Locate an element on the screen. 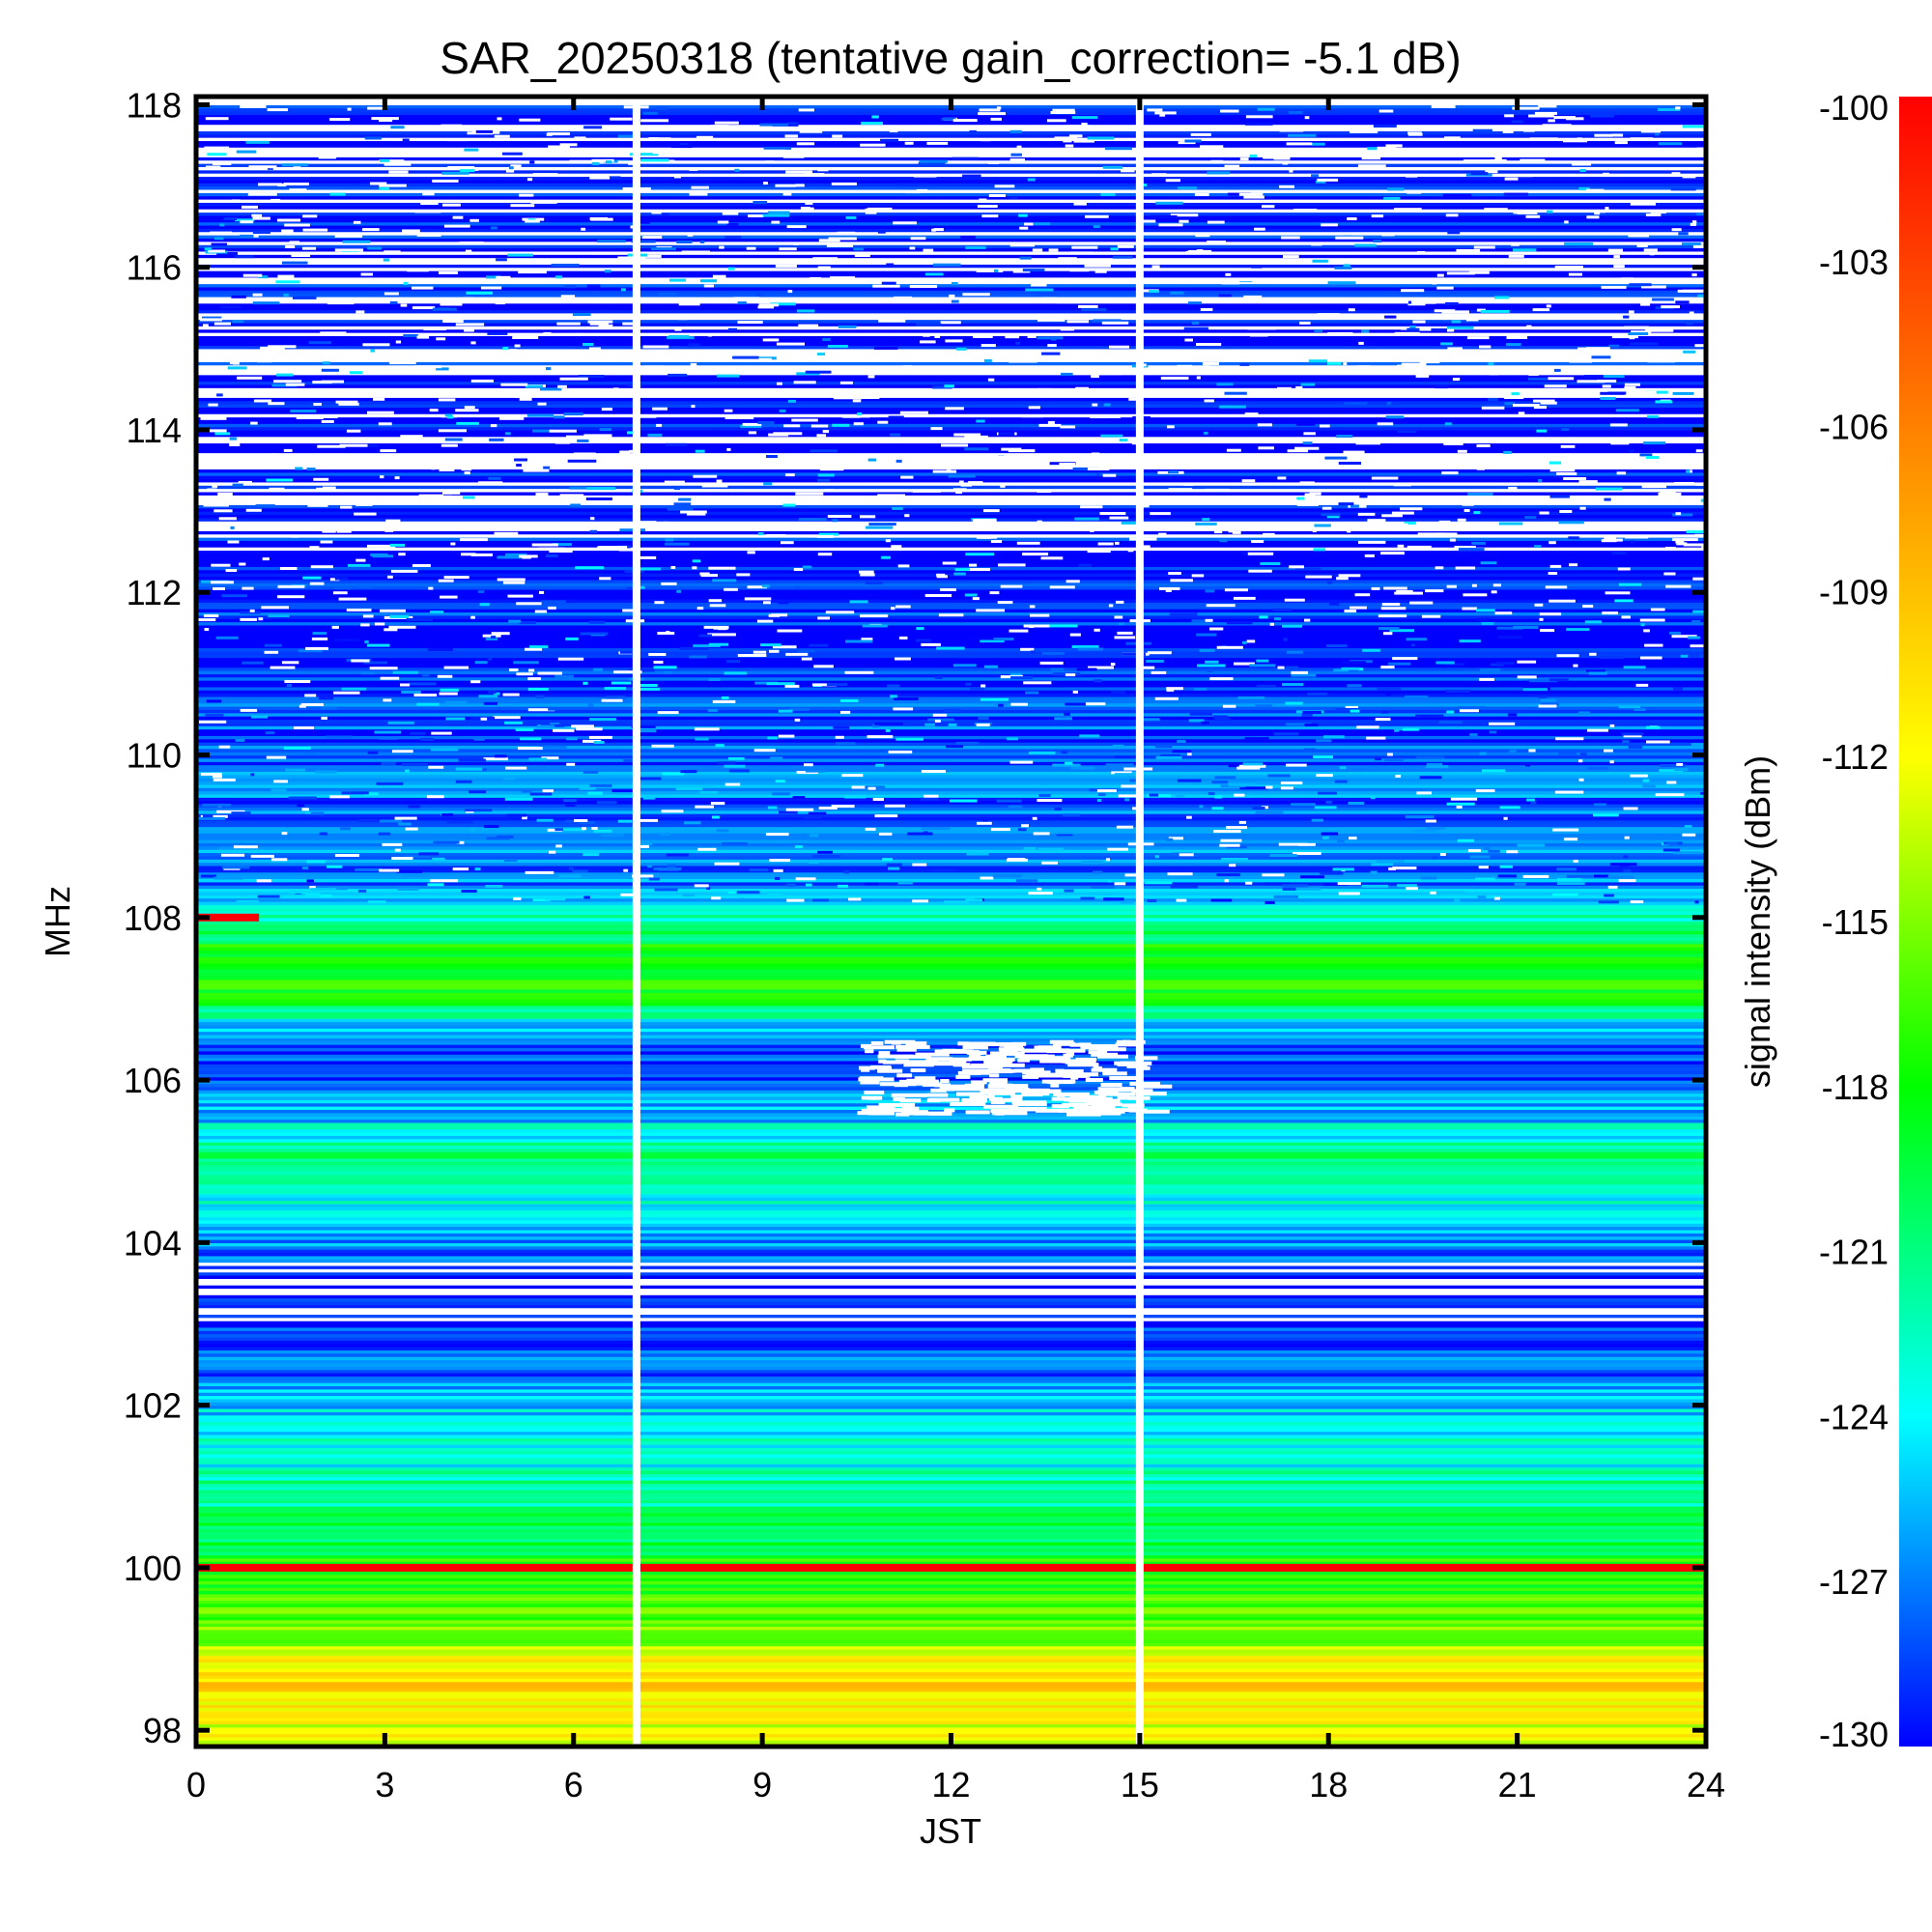 This screenshot has height=1932, width=1932. x-tick-label: 24 is located at coordinates (1706, 1784).